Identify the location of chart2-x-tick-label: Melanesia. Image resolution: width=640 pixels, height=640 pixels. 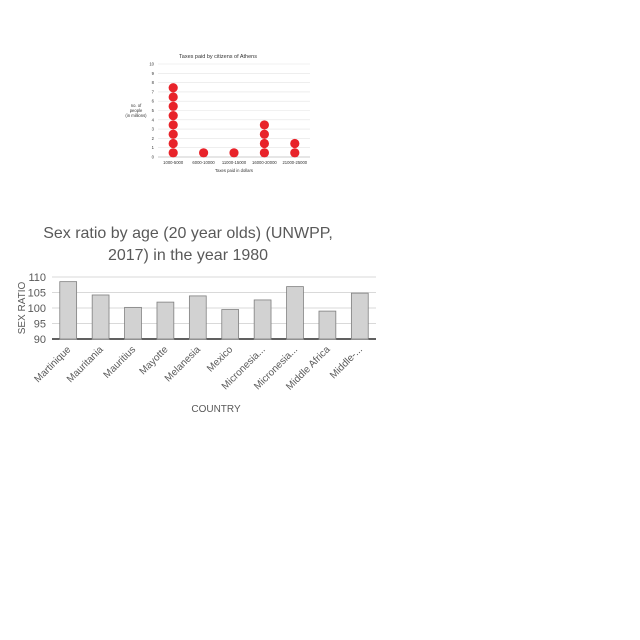
(183, 364).